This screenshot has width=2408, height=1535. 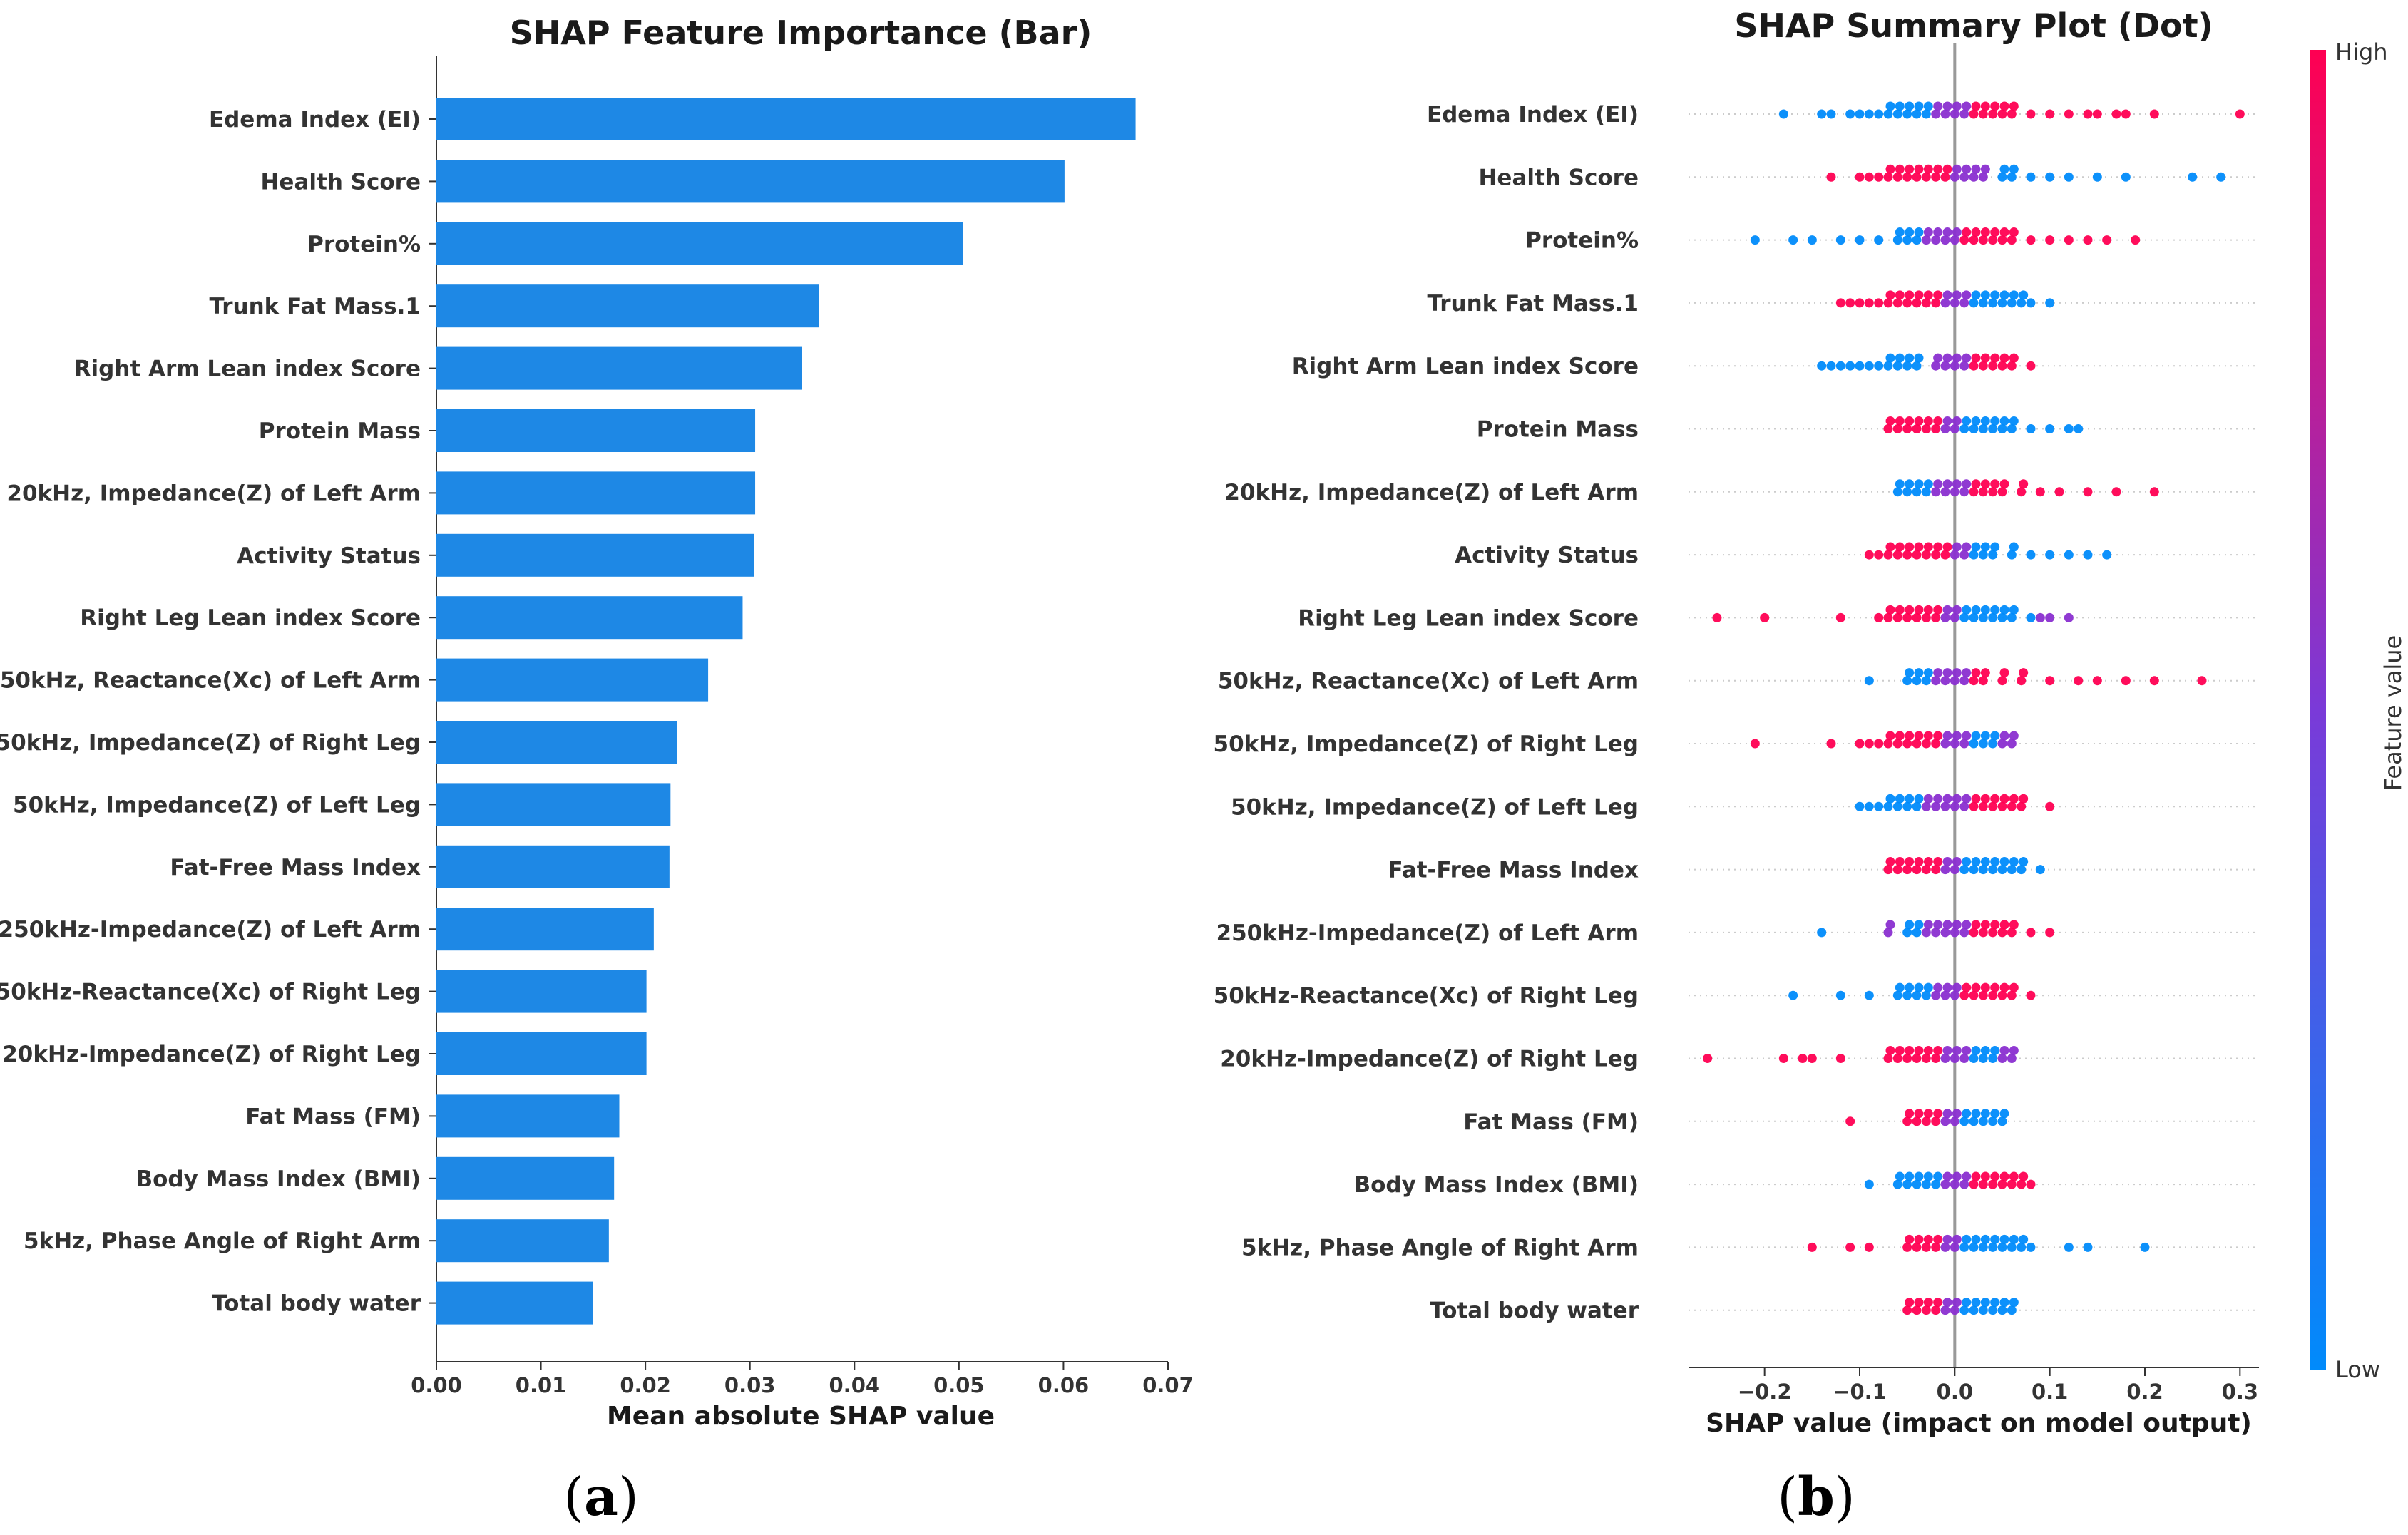 What do you see at coordinates (750, 1385) in the screenshot?
I see `bar-xtick-label: 0.03` at bounding box center [750, 1385].